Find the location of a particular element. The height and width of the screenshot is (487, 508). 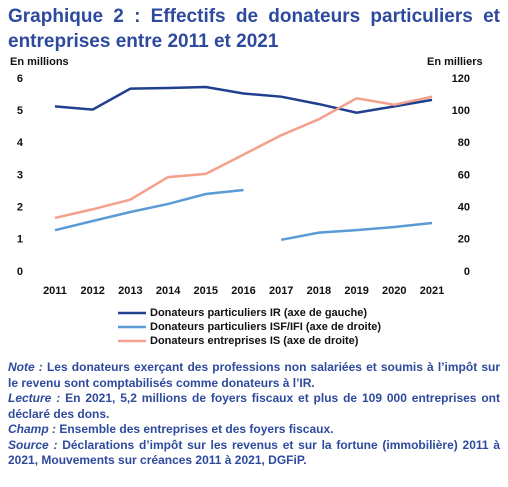

note-label: Champ : is located at coordinates (32, 429).